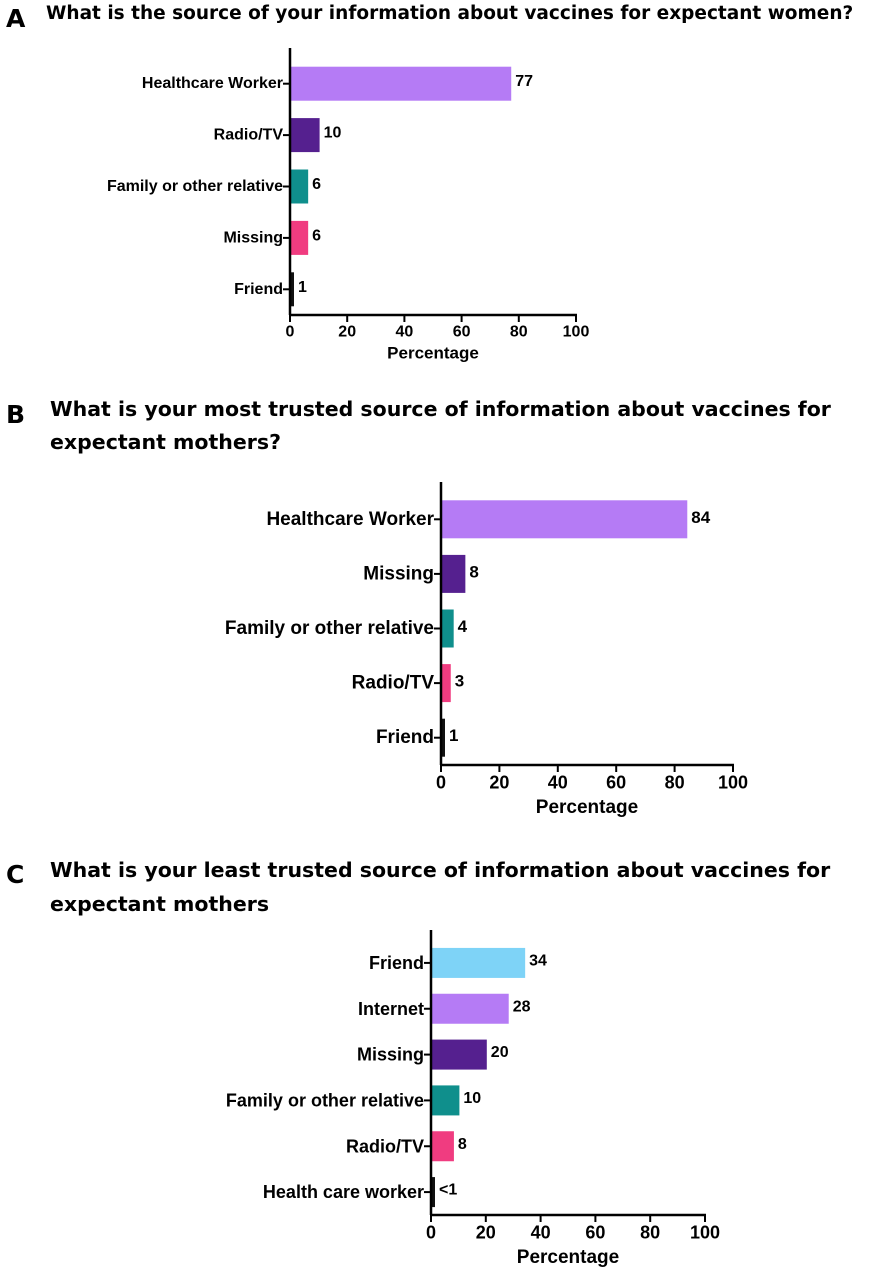  Describe the element at coordinates (459, 681) in the screenshot. I see `data-label: 3` at that location.